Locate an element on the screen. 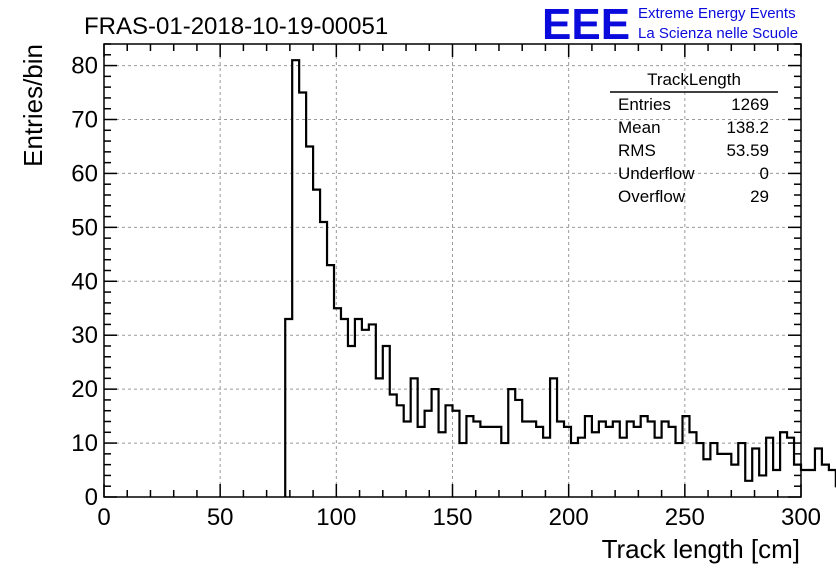 This screenshot has width=836, height=572. stats-row-label: Underflow is located at coordinates (656, 173).